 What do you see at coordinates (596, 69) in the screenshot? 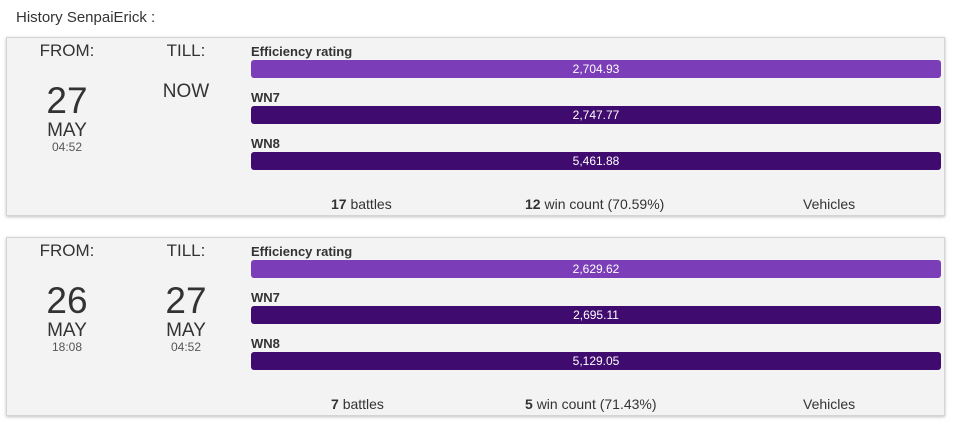
I see `efficiency-bar: 2,704.93` at bounding box center [596, 69].